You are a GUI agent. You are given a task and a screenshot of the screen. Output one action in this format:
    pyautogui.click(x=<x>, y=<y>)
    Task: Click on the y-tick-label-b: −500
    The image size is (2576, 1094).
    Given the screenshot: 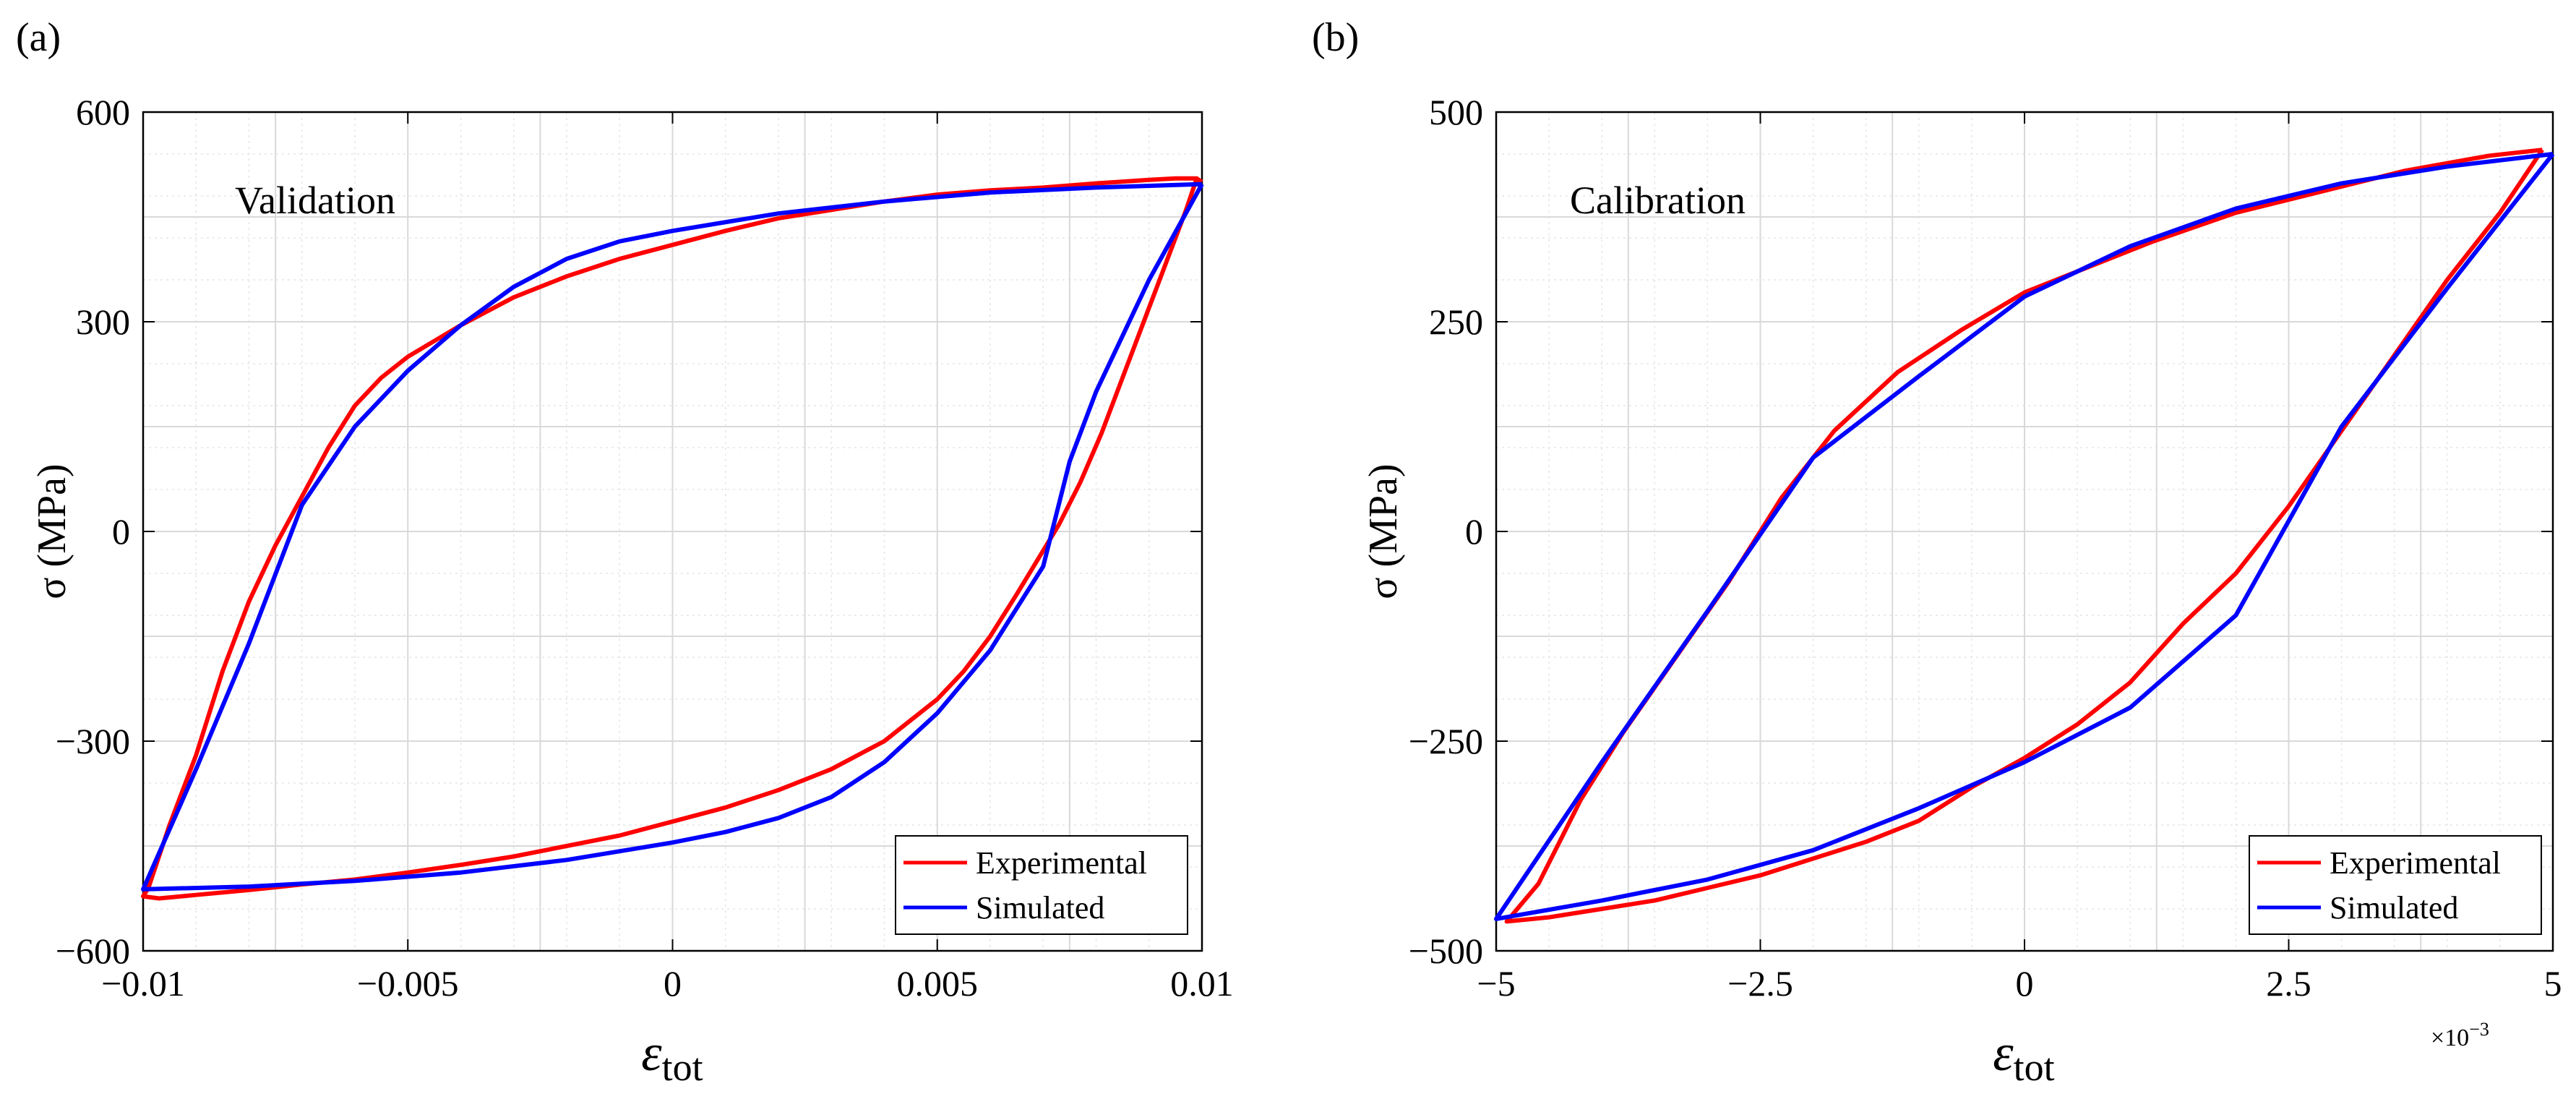 What is the action you would take?
    pyautogui.click(x=1446, y=951)
    